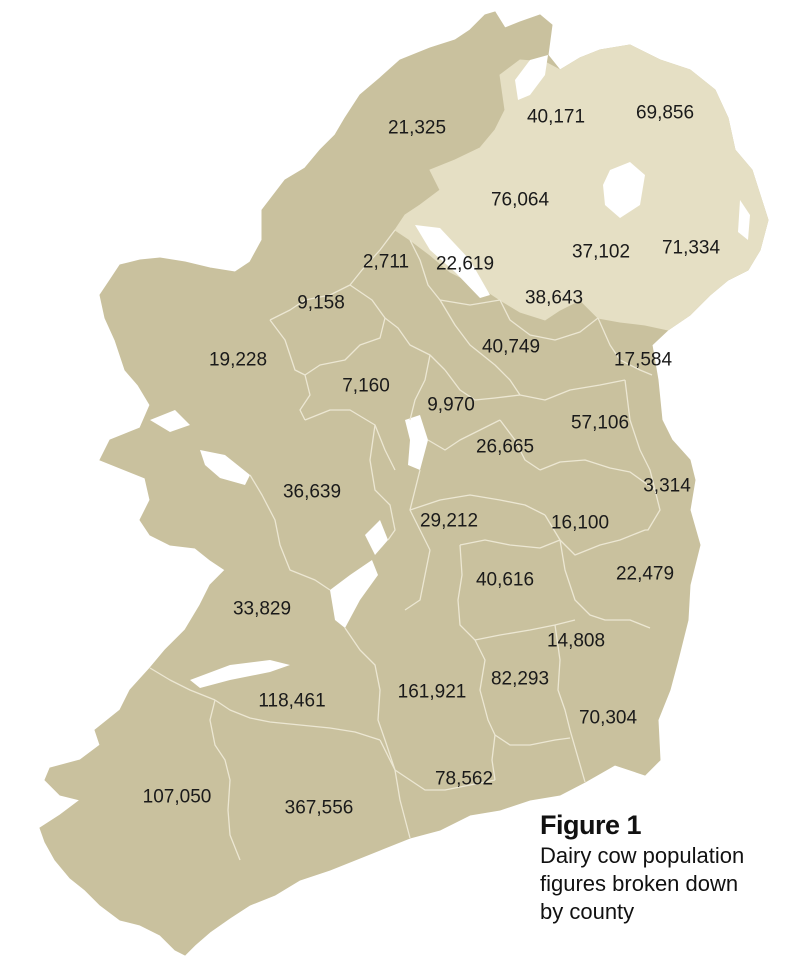 The image size is (790, 964). What do you see at coordinates (665, 113) in the screenshot?
I see `county-label-antrim: 69,856` at bounding box center [665, 113].